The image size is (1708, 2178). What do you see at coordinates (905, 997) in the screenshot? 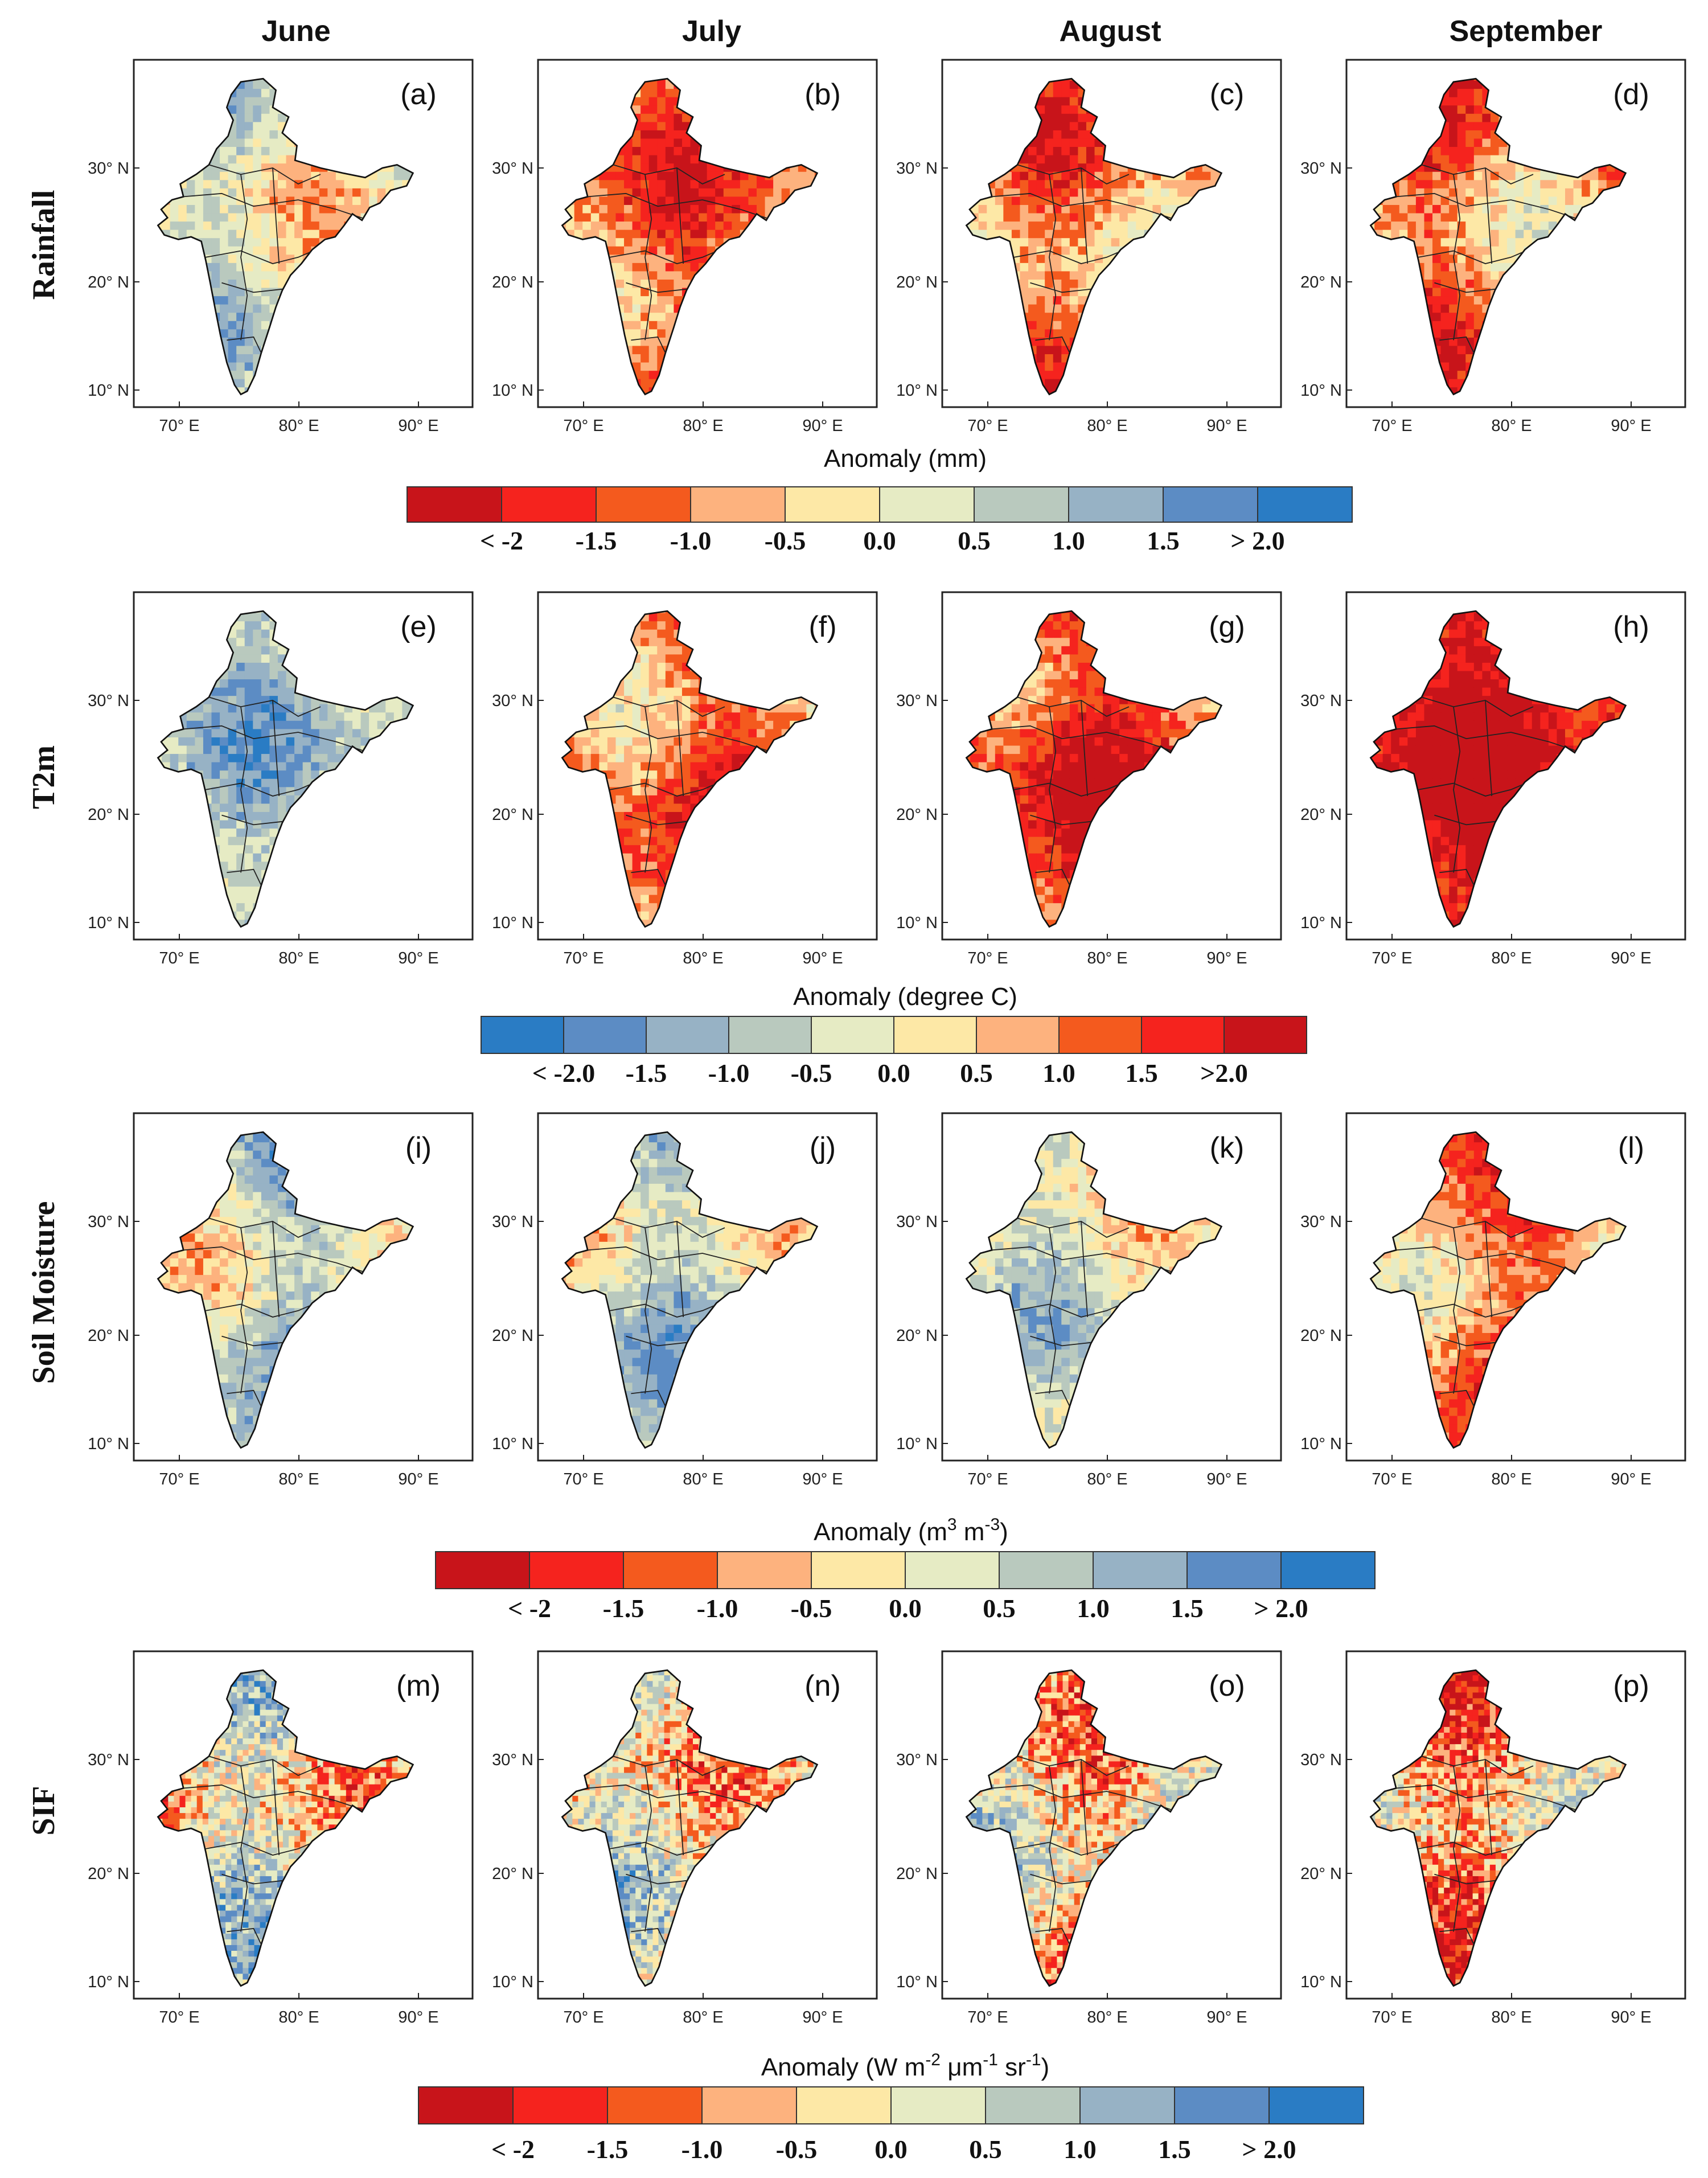
I see `colorbar-title-t2m: Anomaly (degree C)` at bounding box center [905, 997].